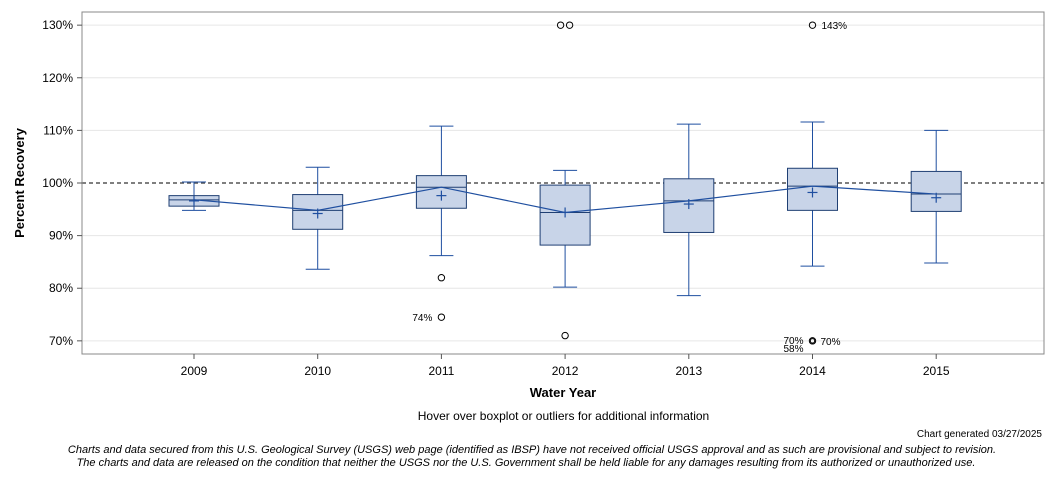  Describe the element at coordinates (57, 183) in the screenshot. I see `y-tick-label-100: 100%` at that location.